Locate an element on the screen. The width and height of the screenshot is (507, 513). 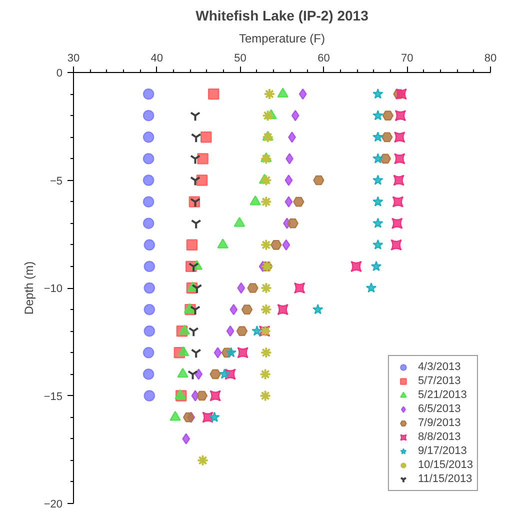
y-tick-label: −5 is located at coordinates (56, 181).